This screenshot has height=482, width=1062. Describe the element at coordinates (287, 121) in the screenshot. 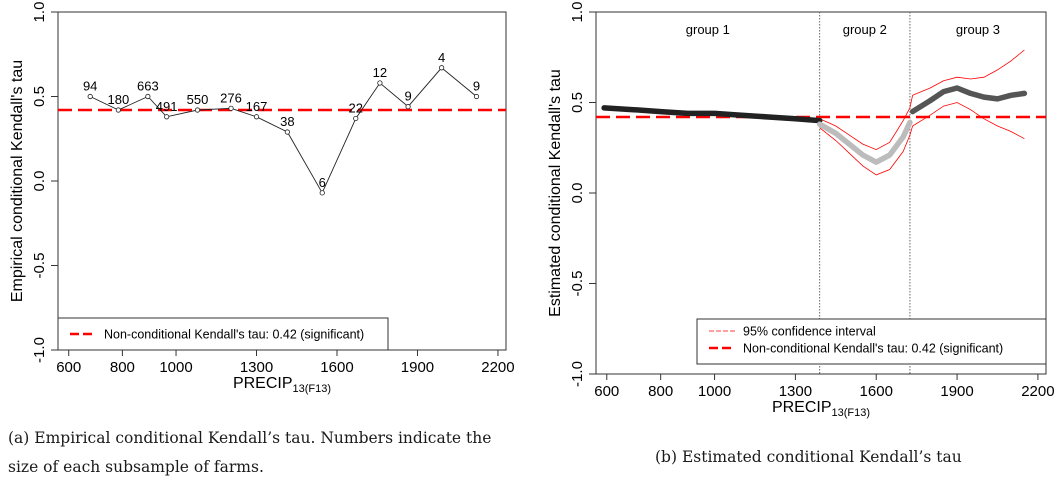

I see `data-label: 38` at that location.